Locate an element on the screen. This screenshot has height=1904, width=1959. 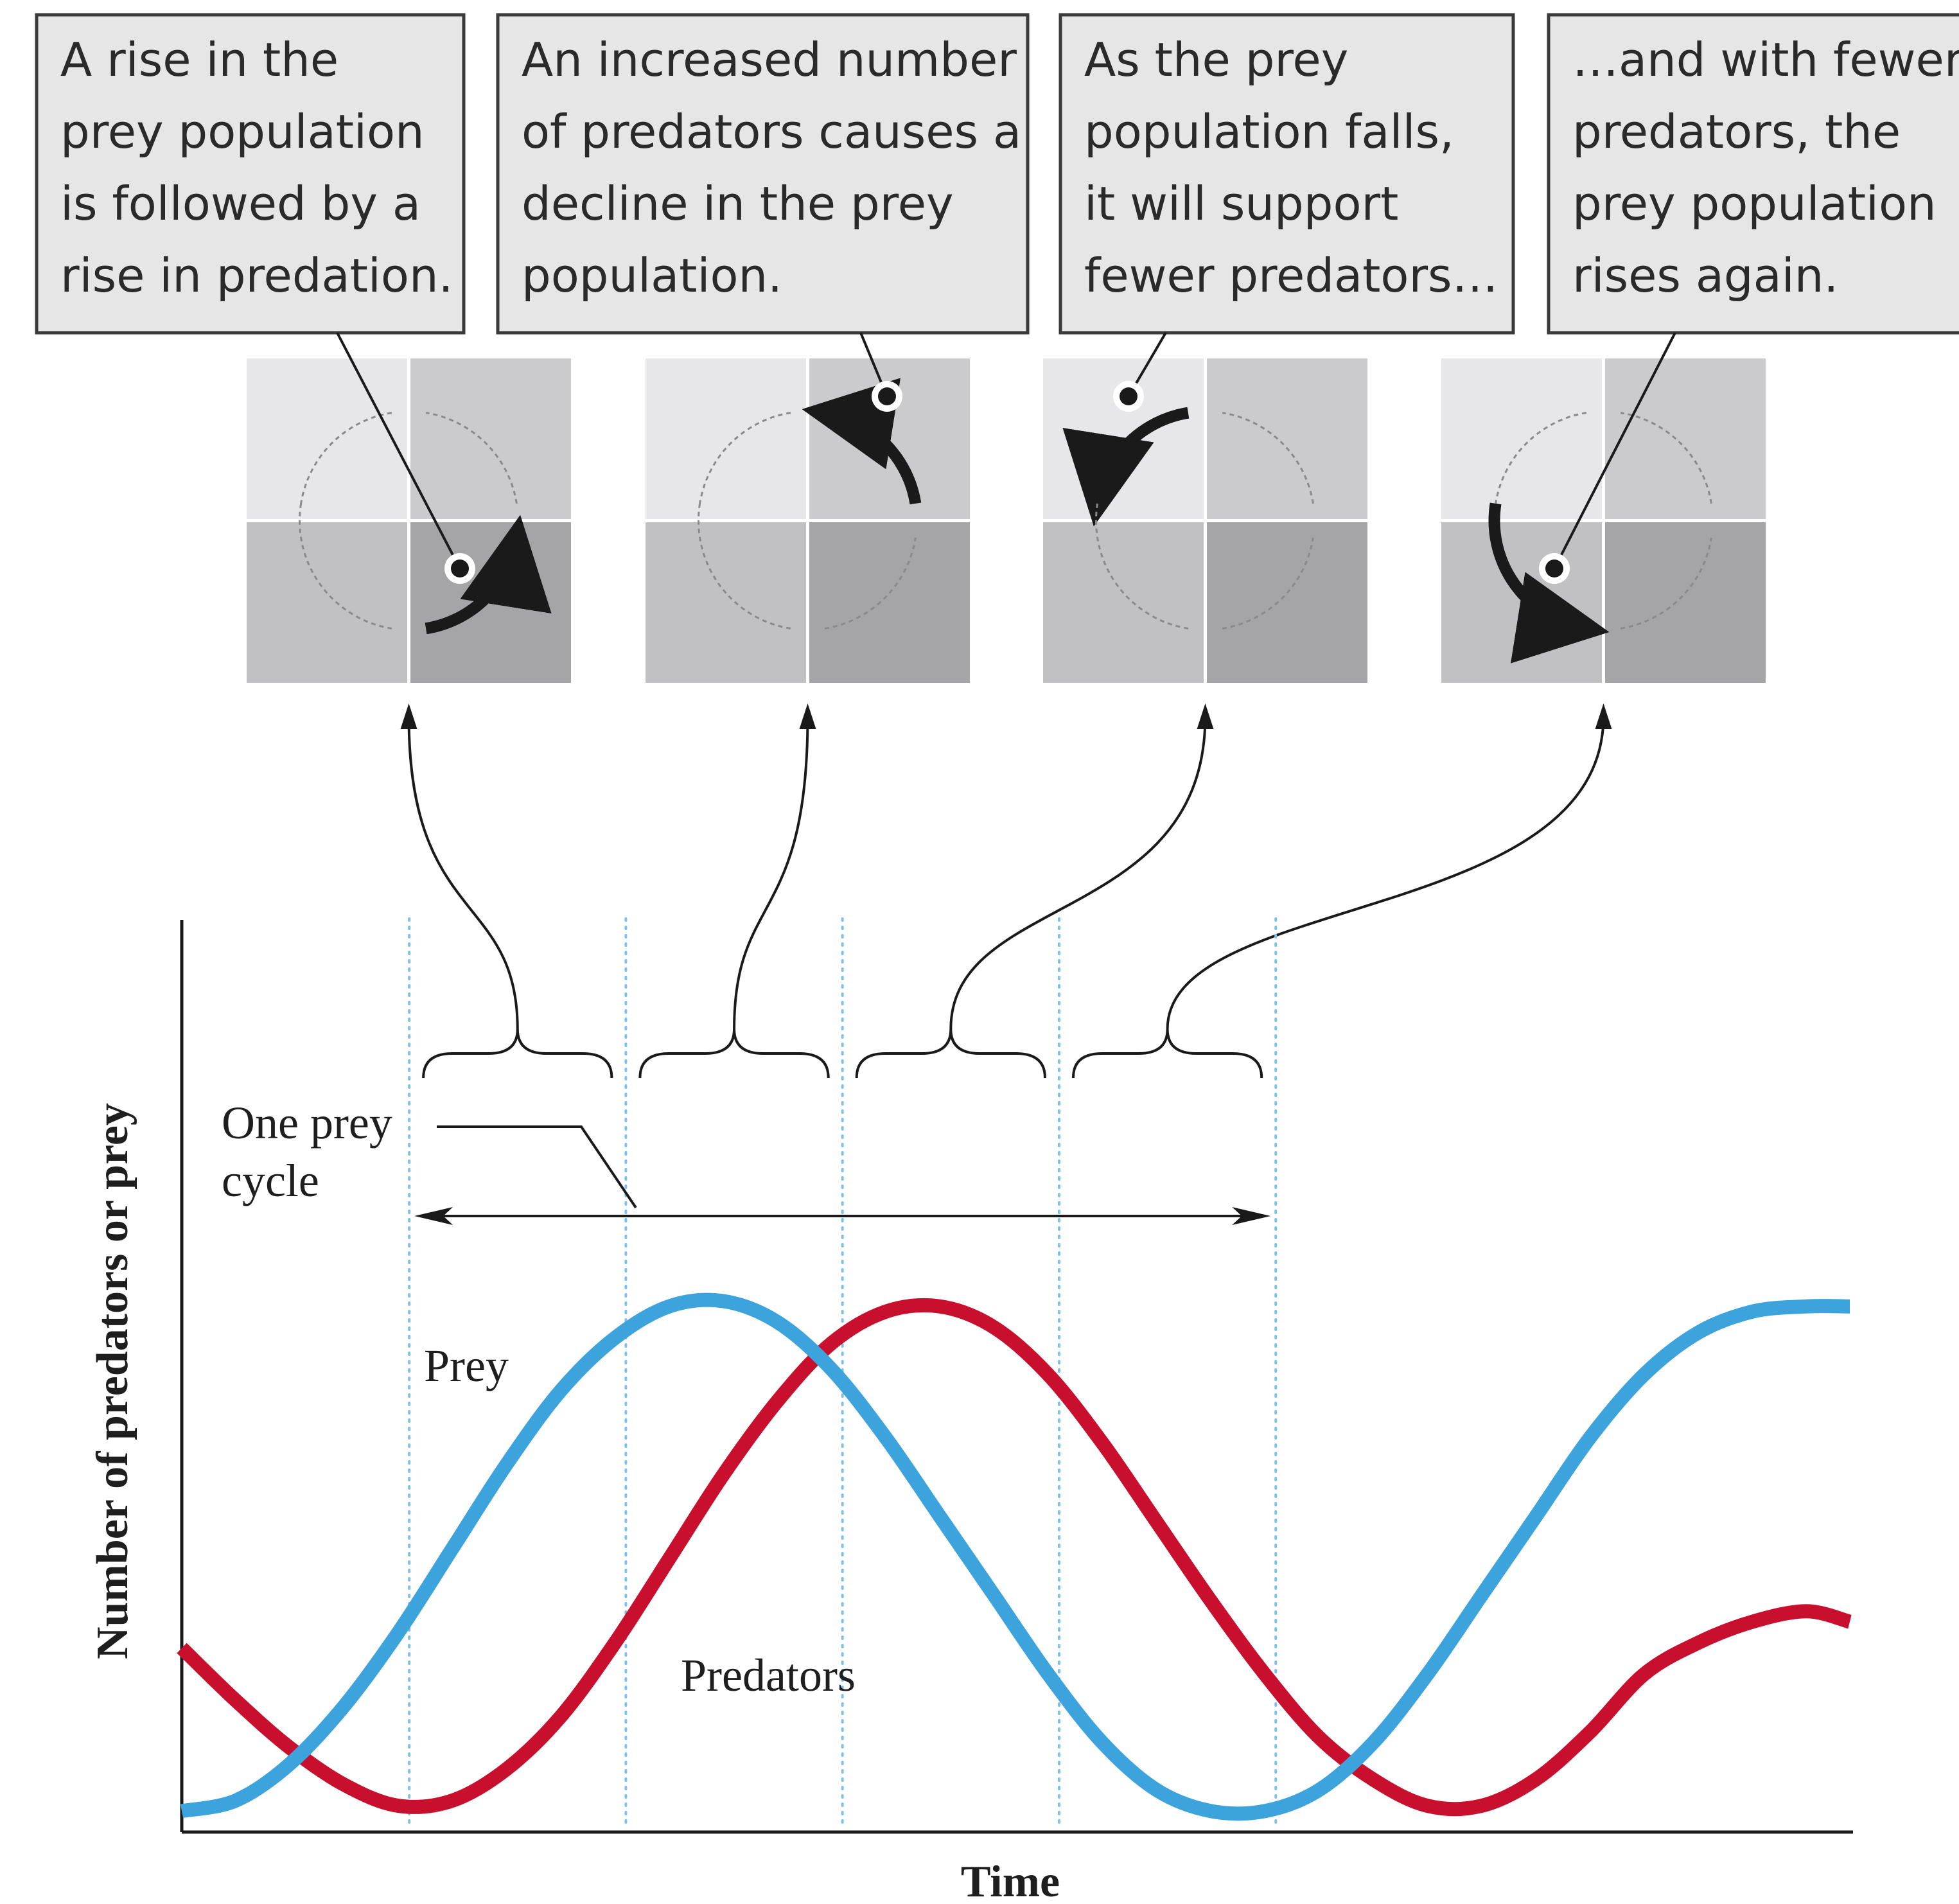
callout-line: decline in the prey is located at coordinates (738, 204).